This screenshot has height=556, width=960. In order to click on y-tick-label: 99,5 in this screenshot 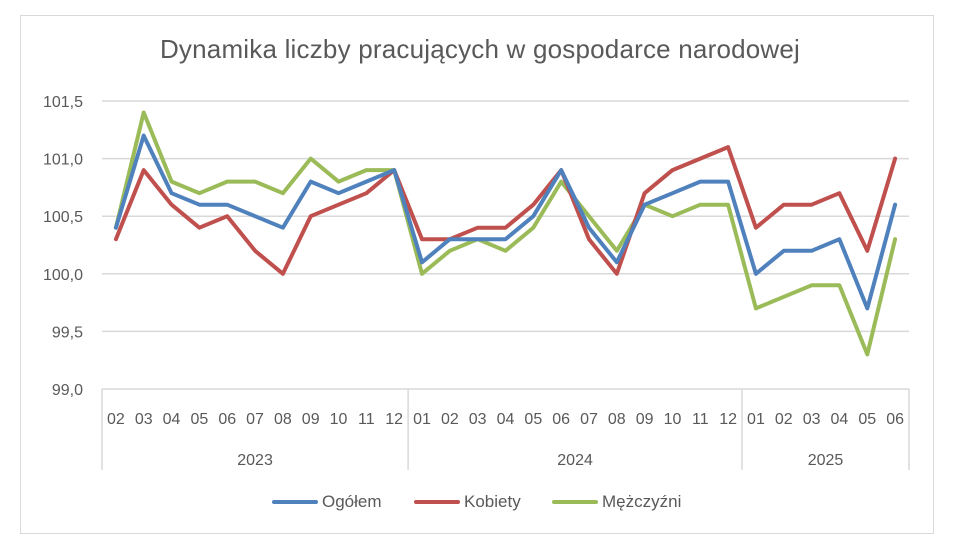, I will do `click(67, 332)`.